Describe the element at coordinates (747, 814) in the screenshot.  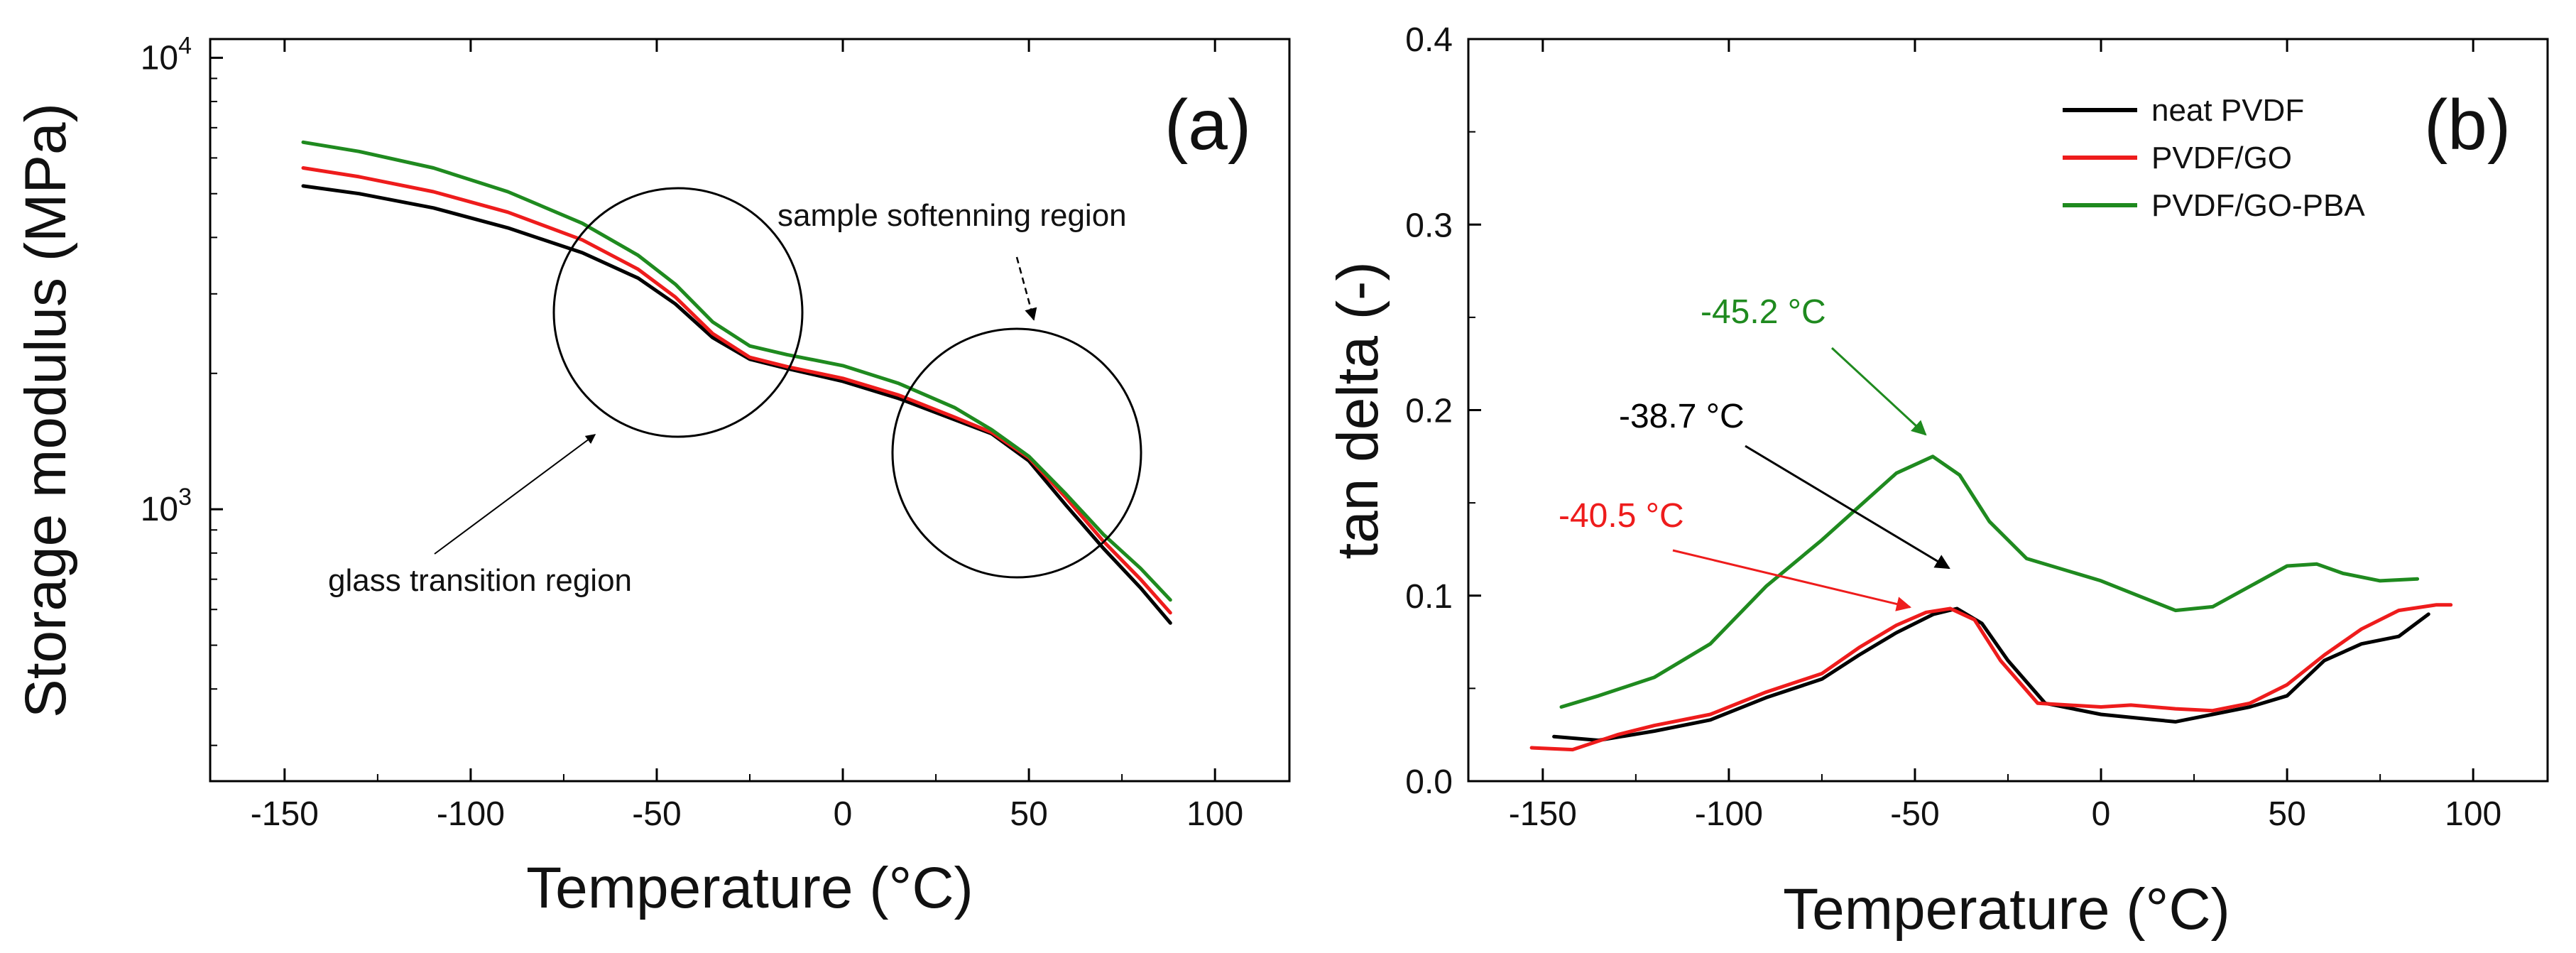
I see `x-tick-labels-a: -150 -100 -50 0 50 100` at that location.